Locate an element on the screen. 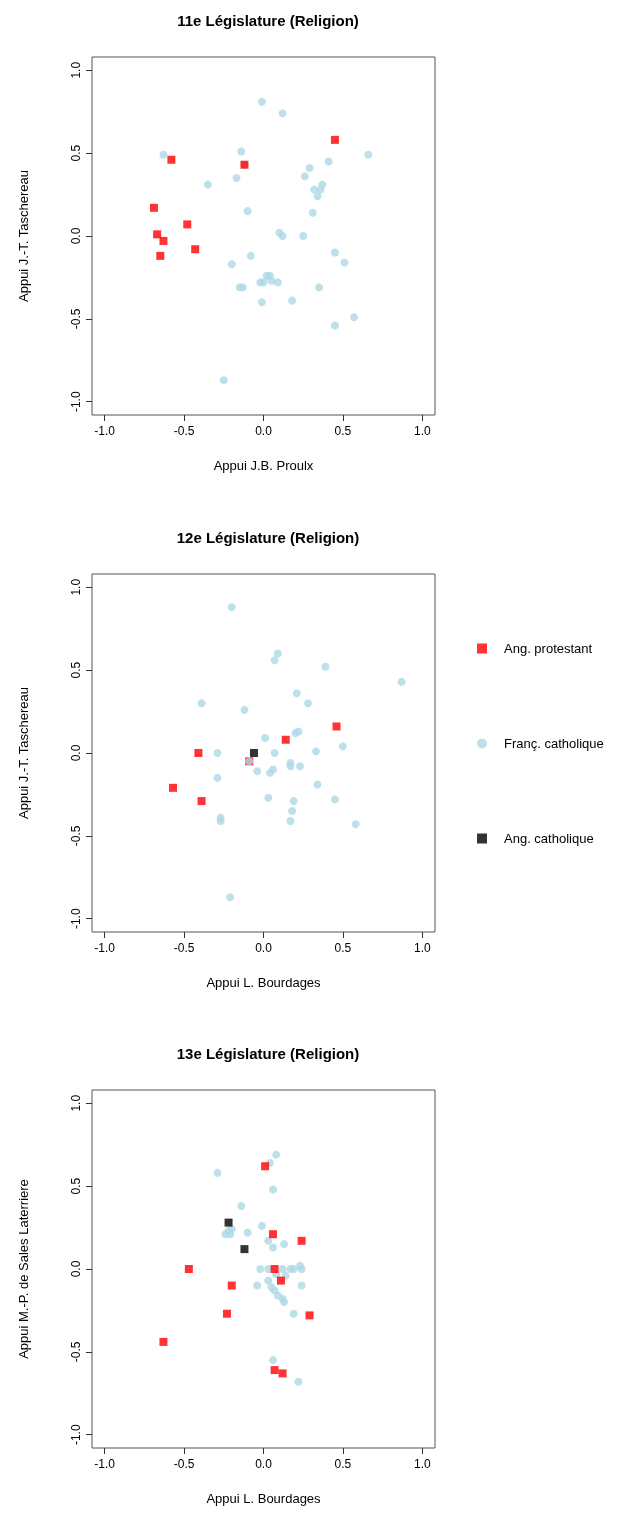  y-axis-title: Appui M.-P. de Sales Laterriere is located at coordinates (23, 1269).